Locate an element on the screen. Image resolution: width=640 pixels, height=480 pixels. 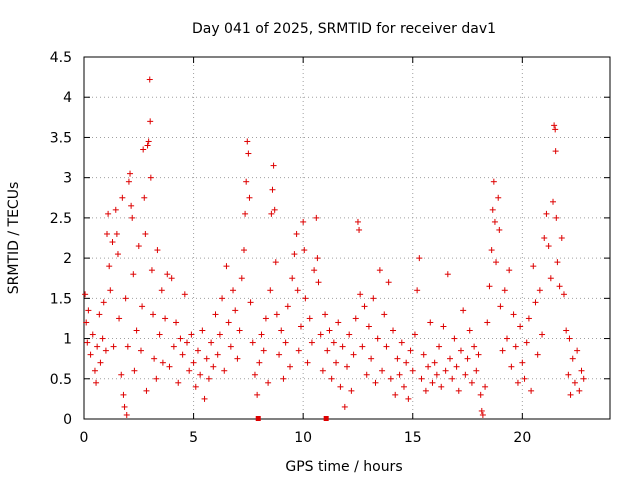
x-tick-label: 10 is located at coordinates (303, 438).